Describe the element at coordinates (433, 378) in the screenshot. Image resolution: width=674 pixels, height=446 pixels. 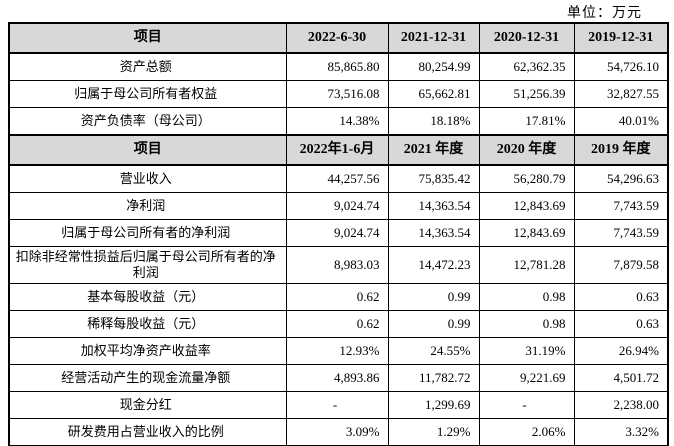
I see `value-cell: 11,782.72` at that location.